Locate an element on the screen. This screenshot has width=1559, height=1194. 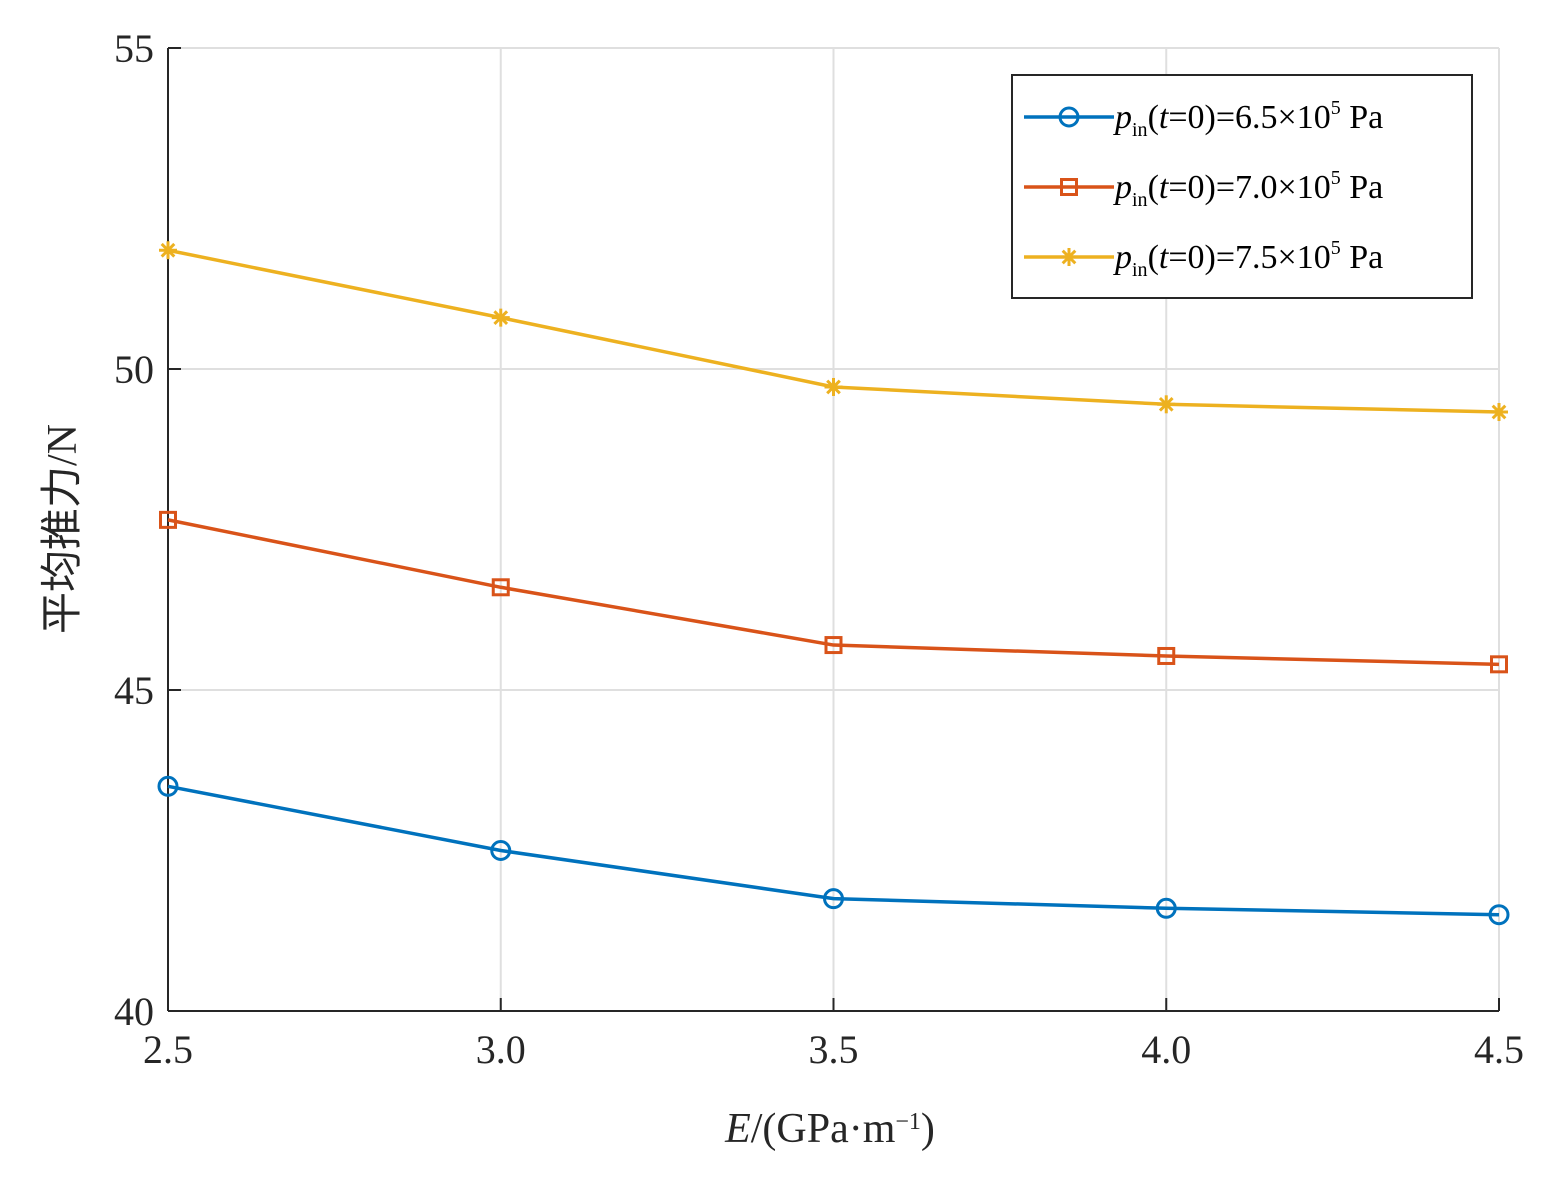
legend-item-3: pin(t=0)=7.5×105 Pa is located at coordinates (1203, 259).